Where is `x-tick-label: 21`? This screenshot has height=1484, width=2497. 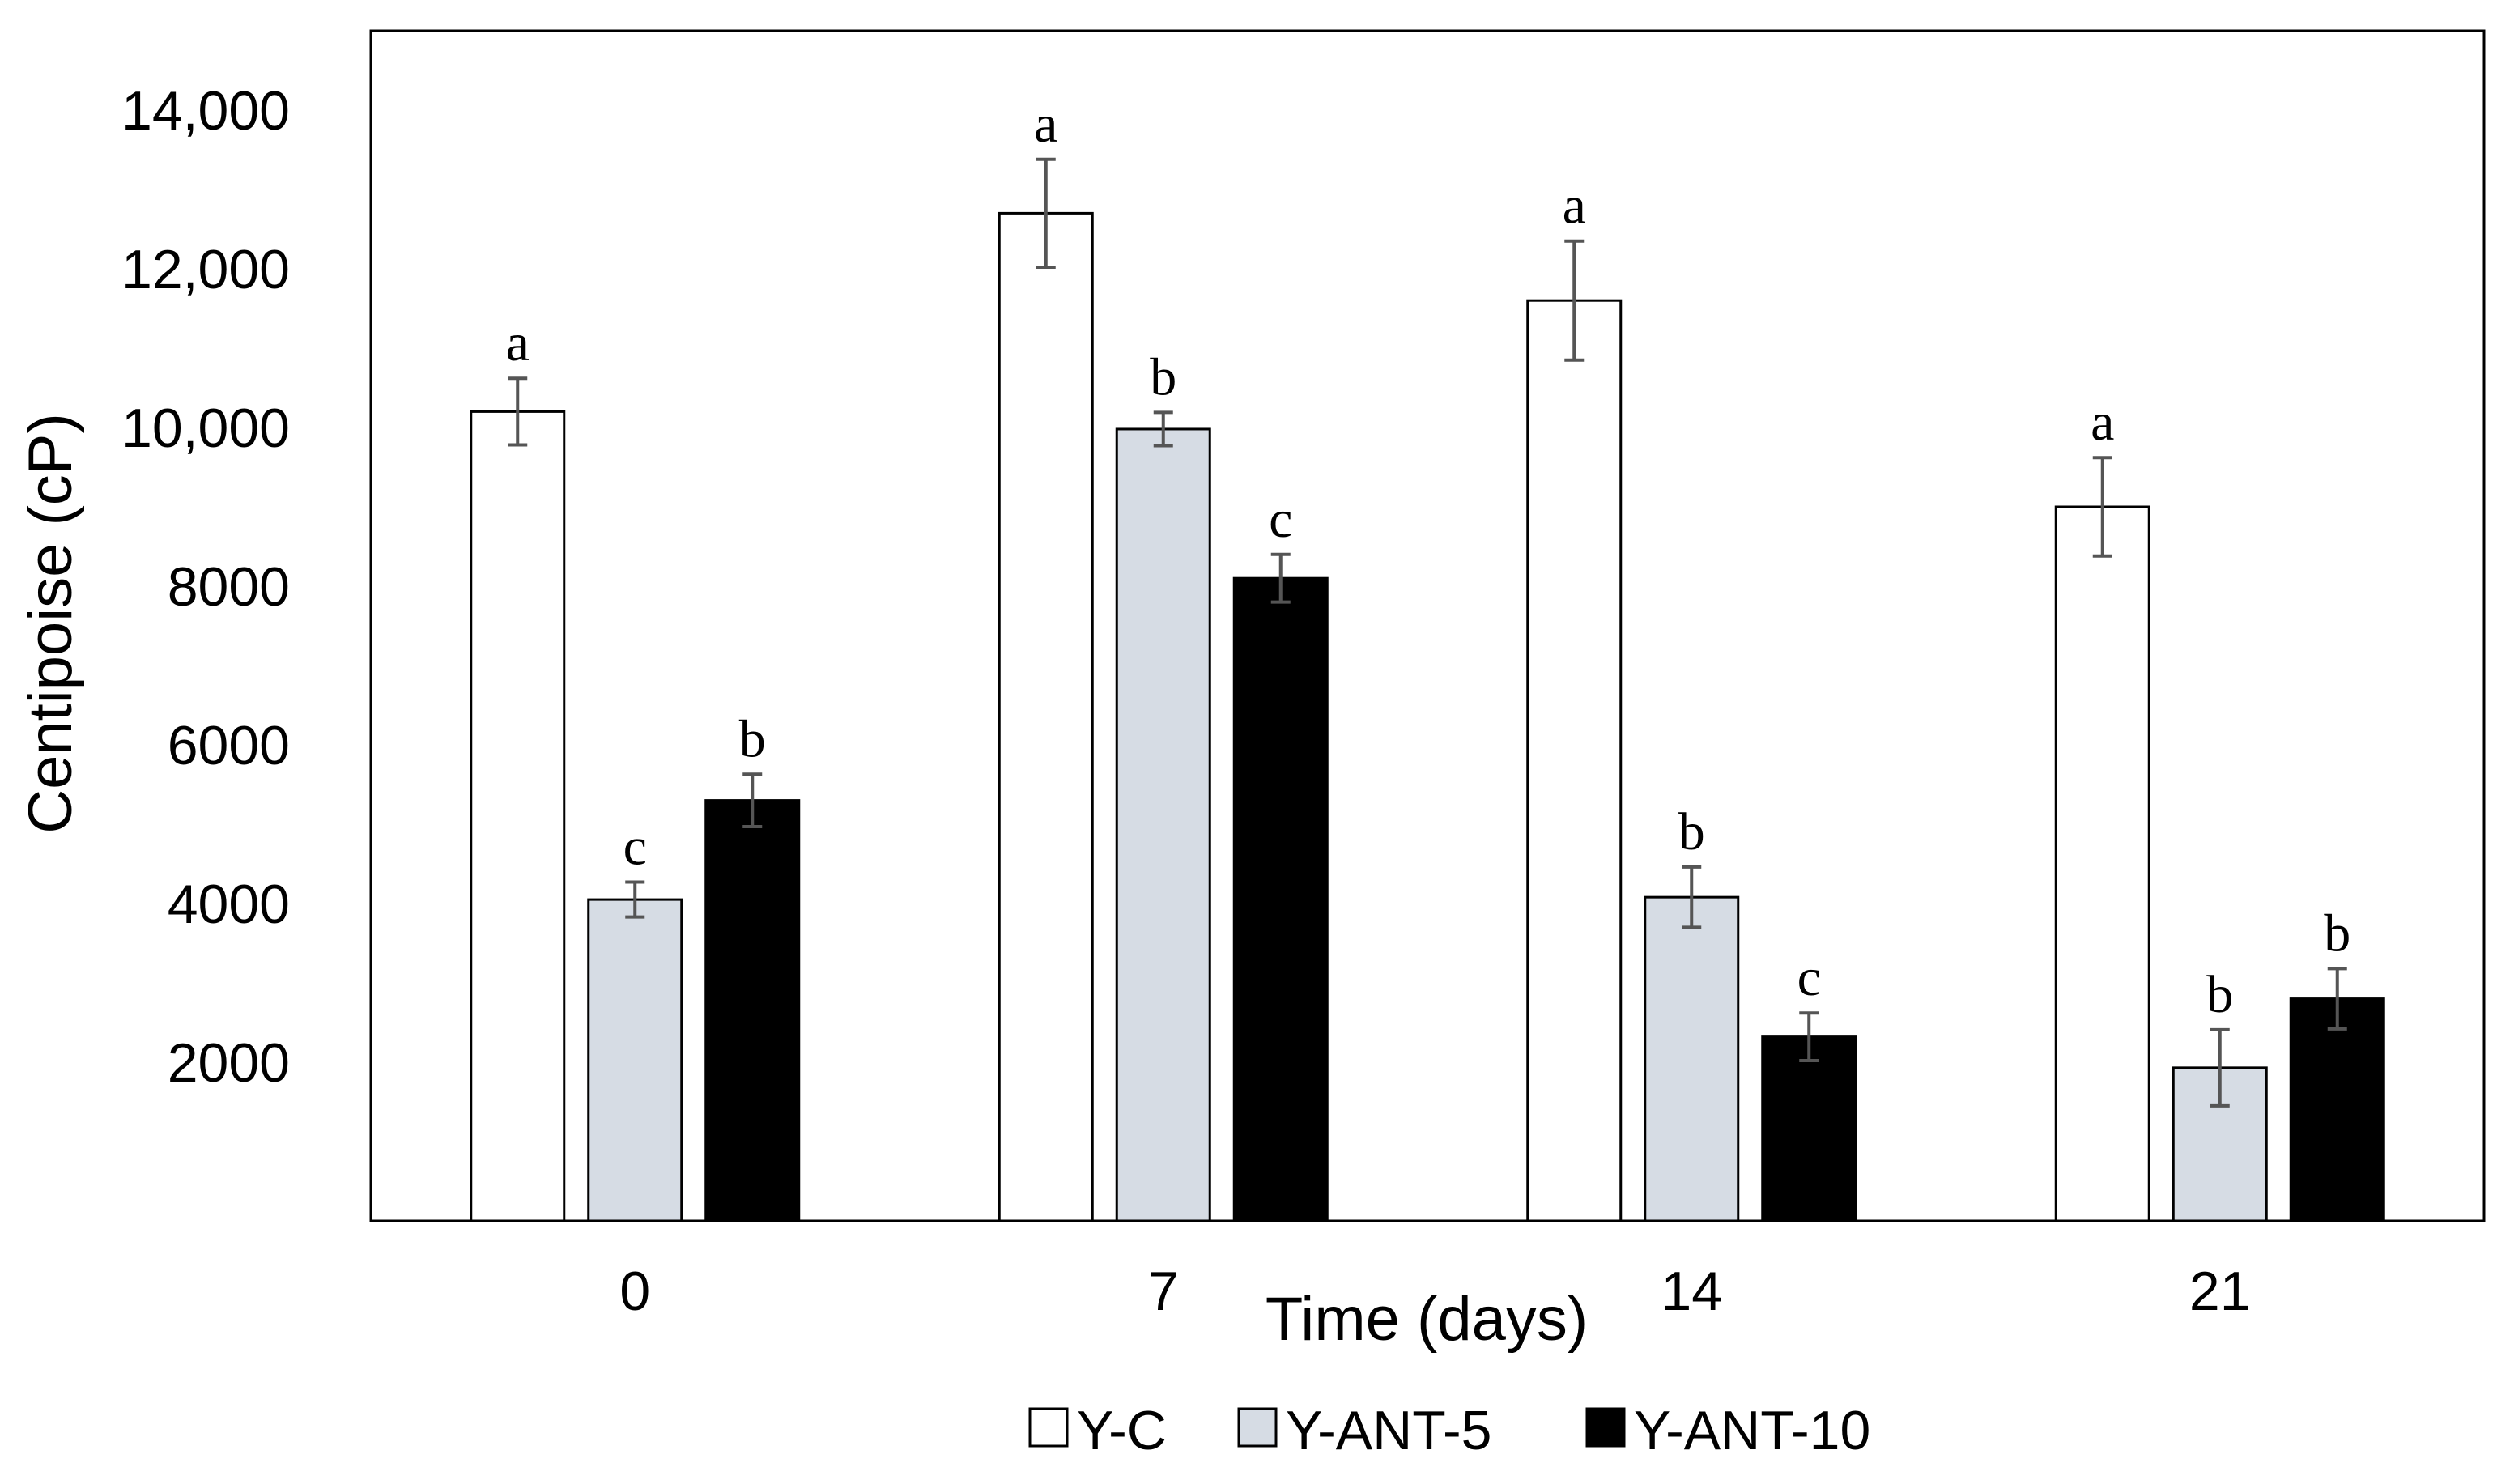 x-tick-label: 21 is located at coordinates (2220, 1291).